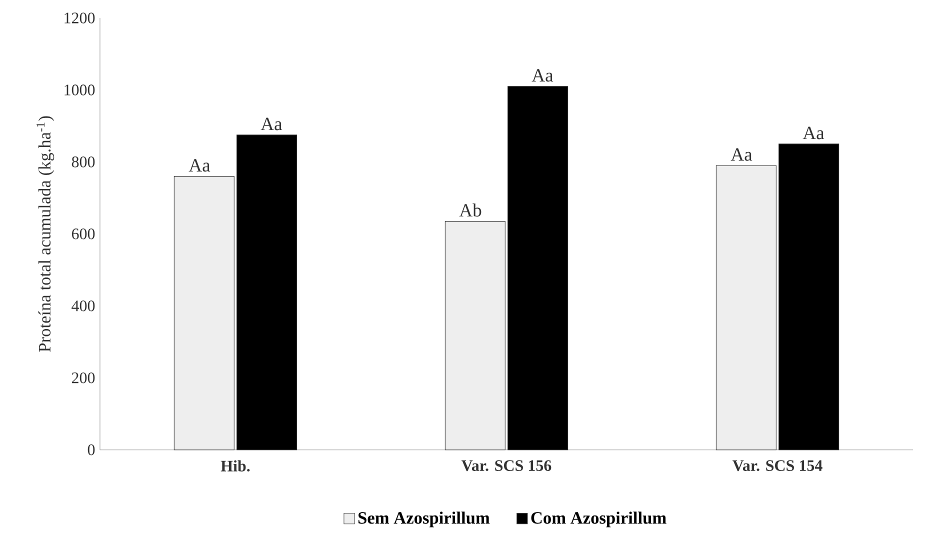 The height and width of the screenshot is (542, 933). Describe the element at coordinates (79, 18) in the screenshot. I see `y-tick-label: 1200` at that location.